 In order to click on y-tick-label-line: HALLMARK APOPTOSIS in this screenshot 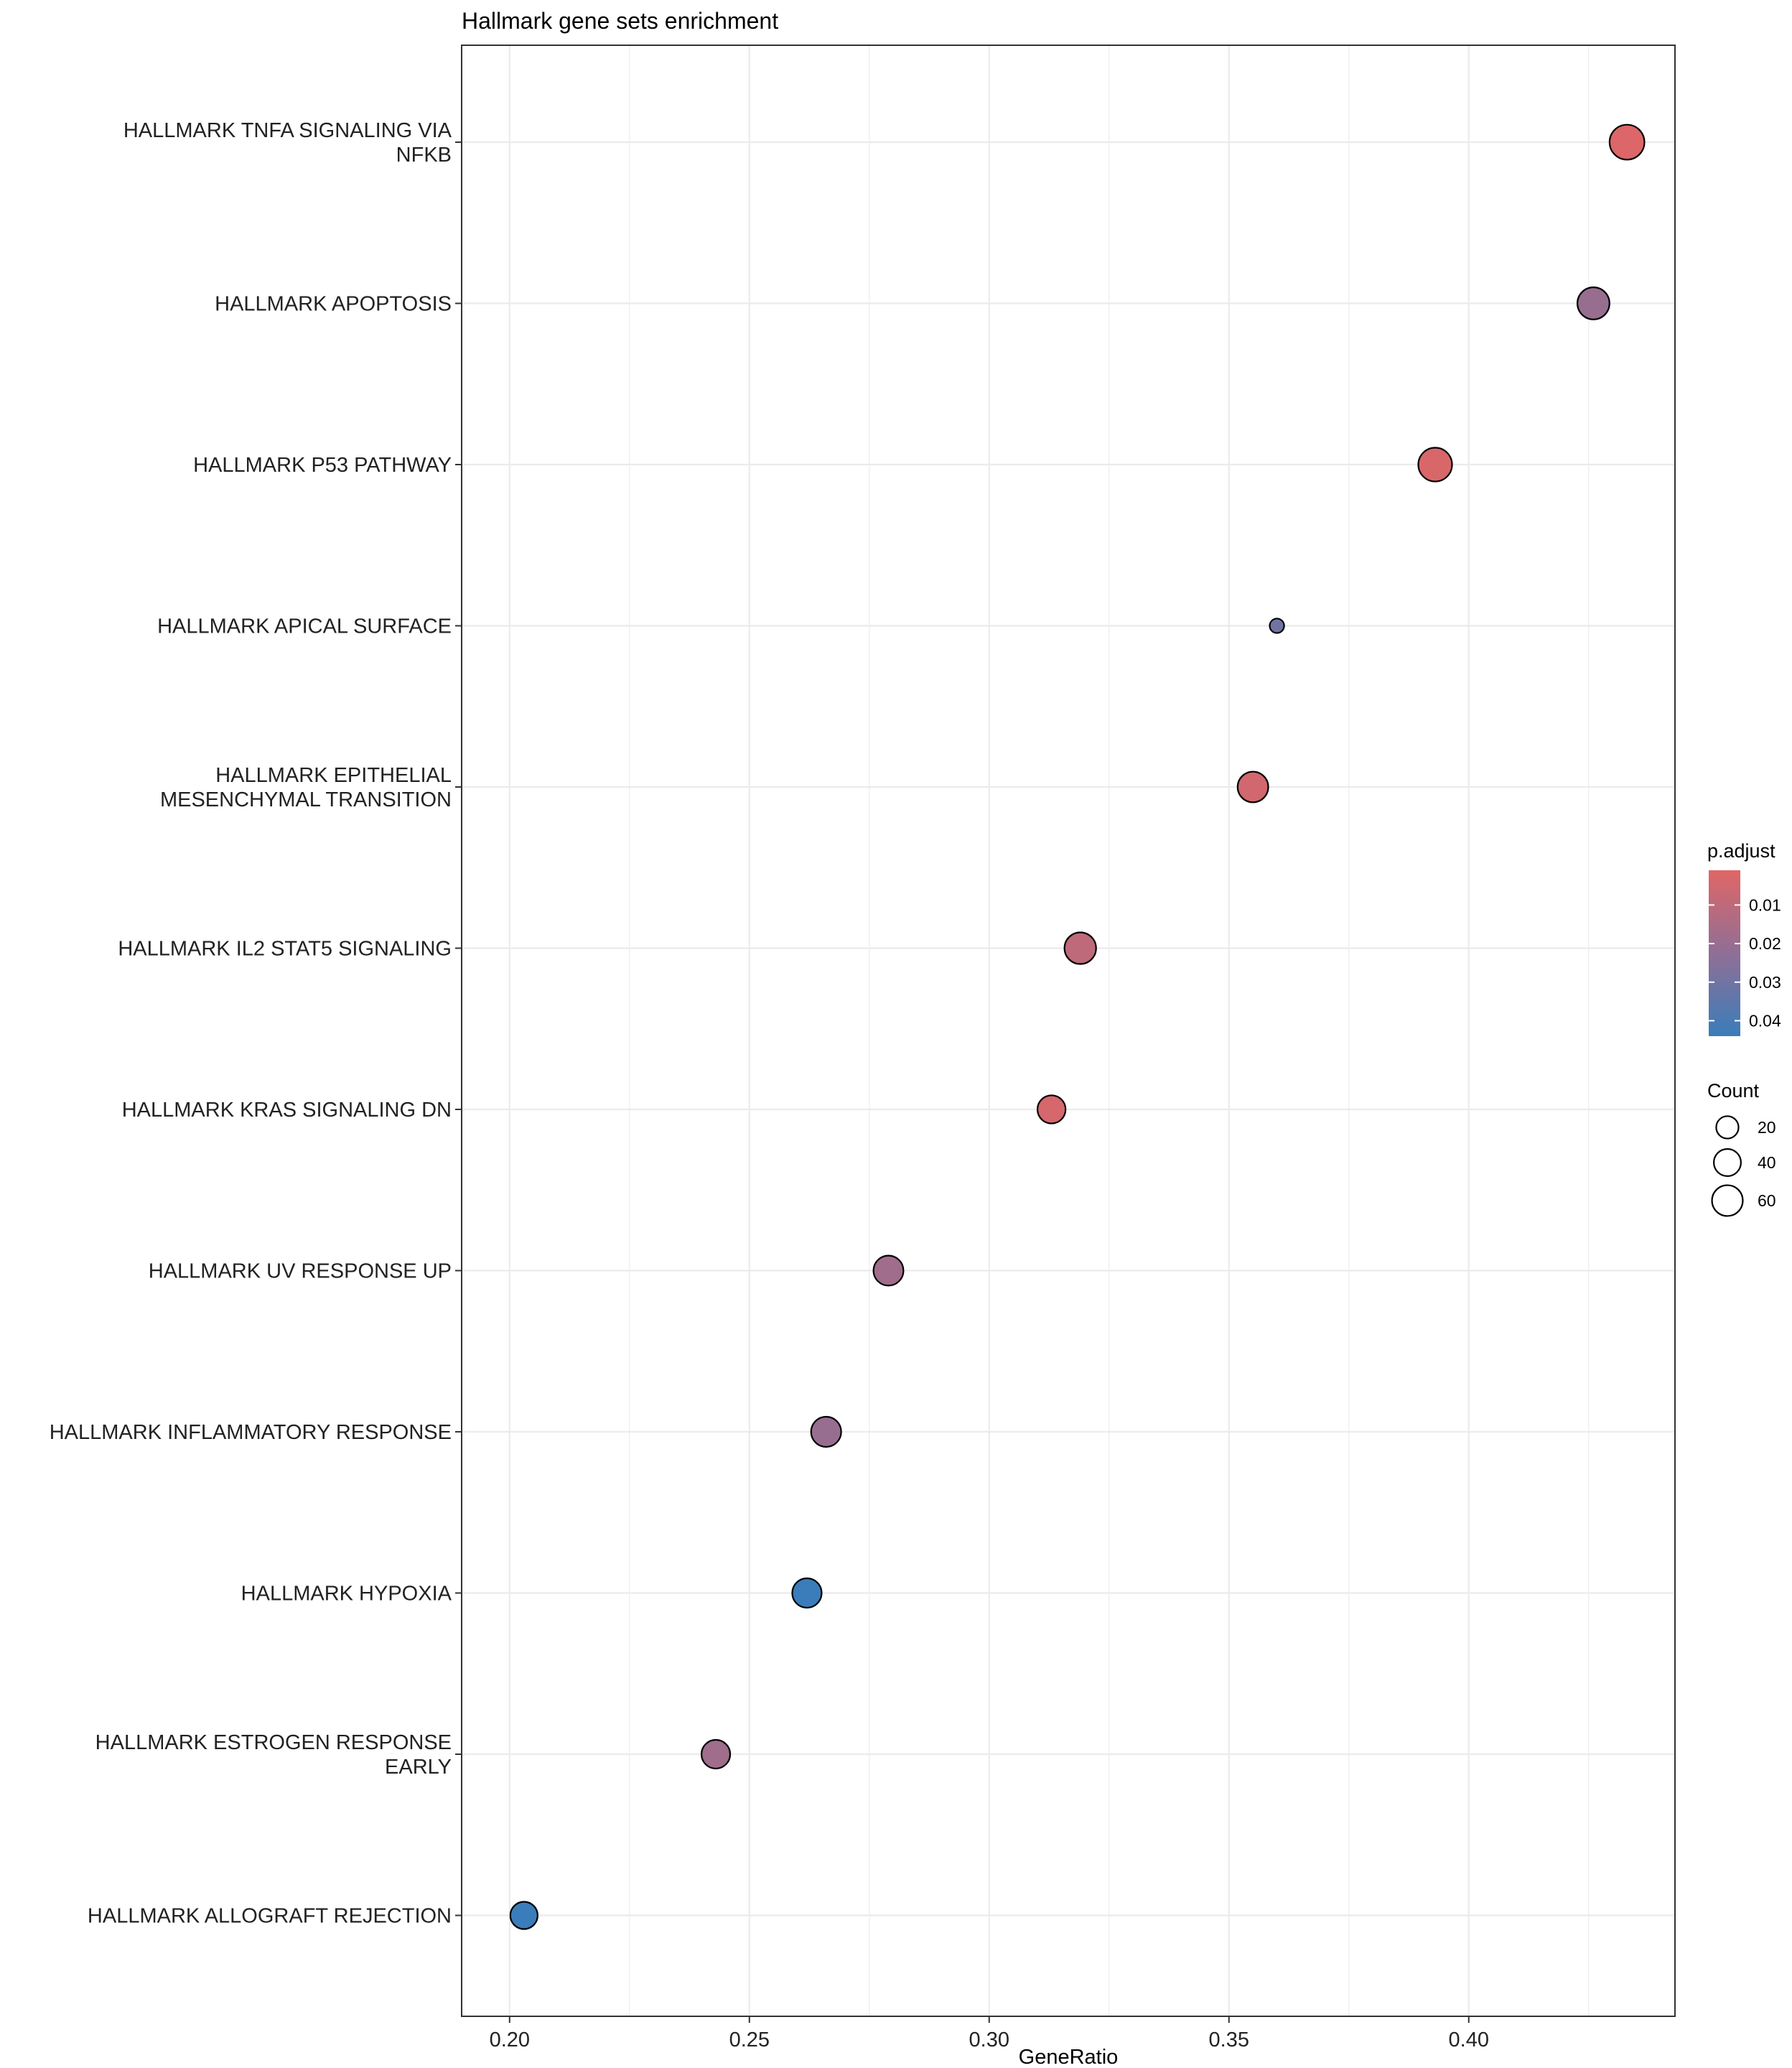, I will do `click(333, 304)`.